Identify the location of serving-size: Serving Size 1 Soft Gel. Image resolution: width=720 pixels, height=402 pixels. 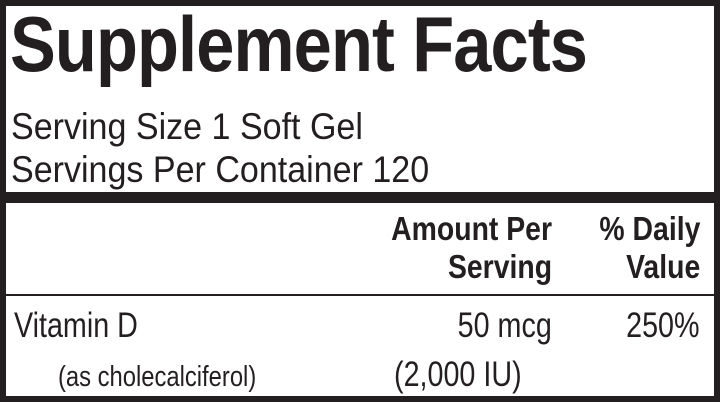
(187, 126).